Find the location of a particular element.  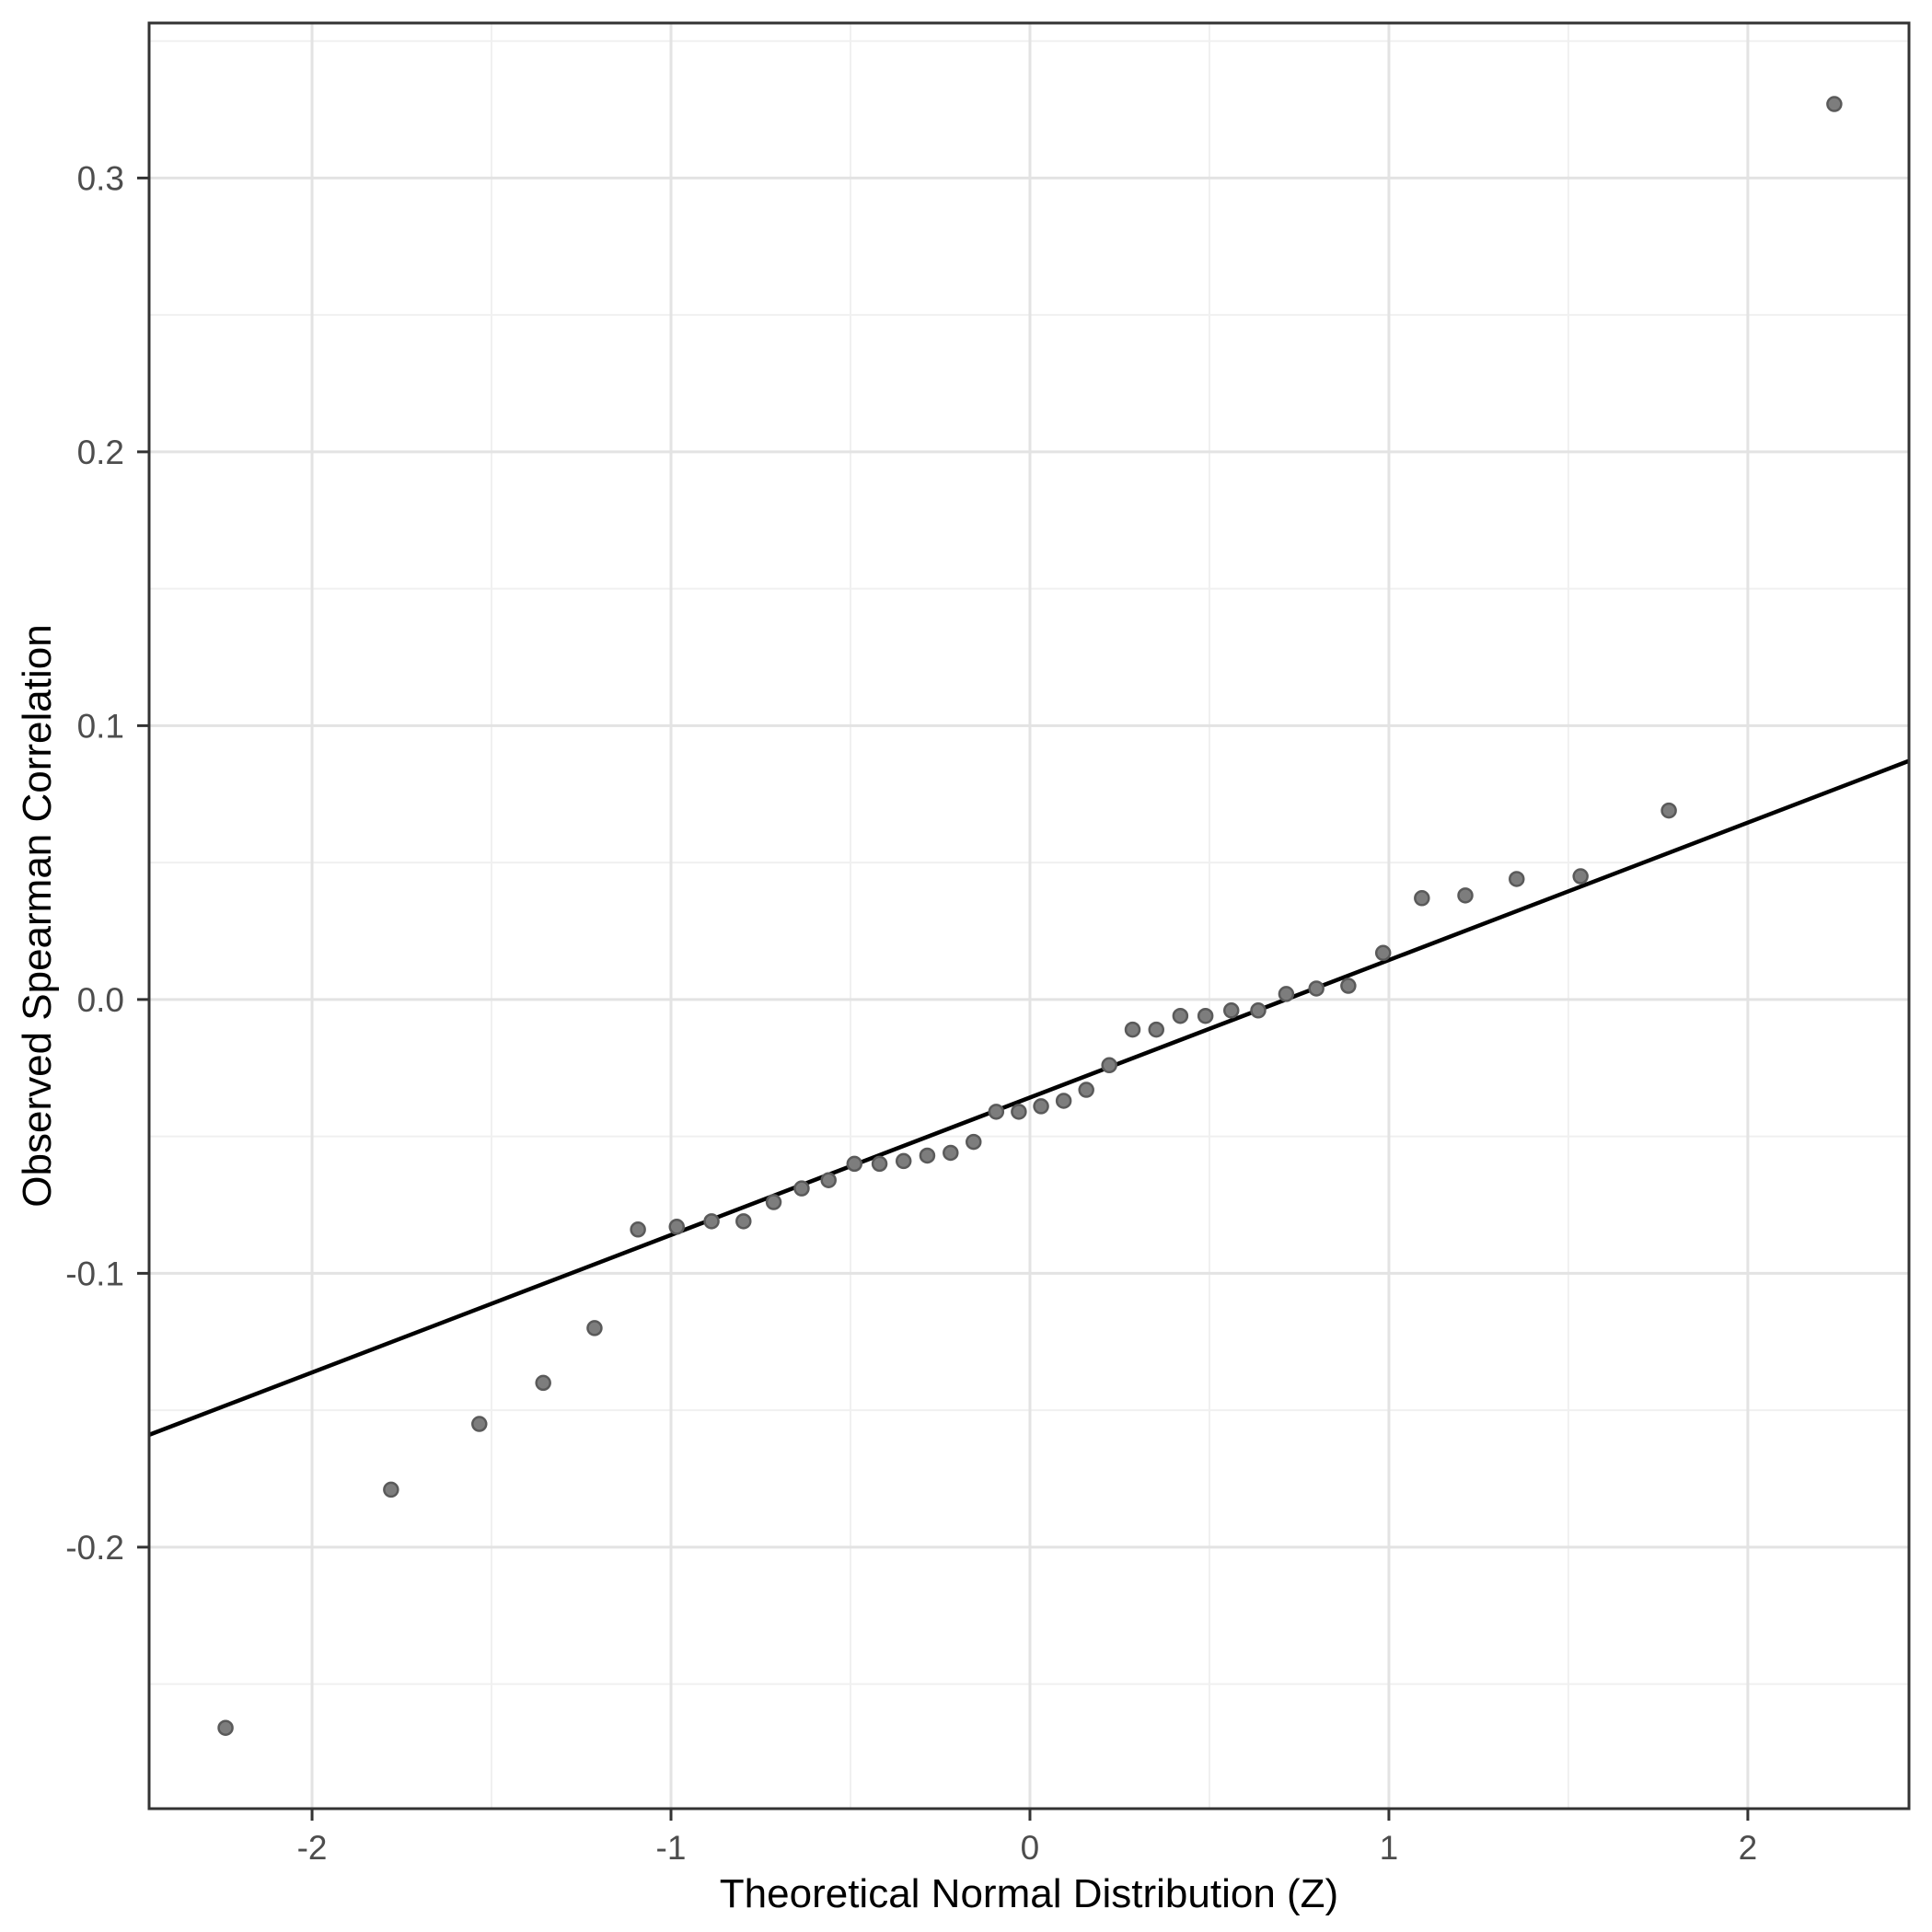

y-axis-title: Observed Spearman Correlation is located at coordinates (38, 916).